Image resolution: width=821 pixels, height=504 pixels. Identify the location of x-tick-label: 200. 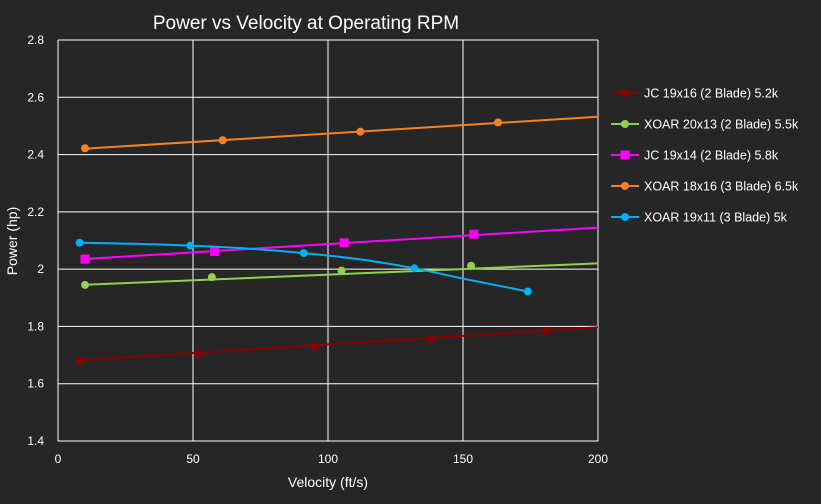
(598, 459).